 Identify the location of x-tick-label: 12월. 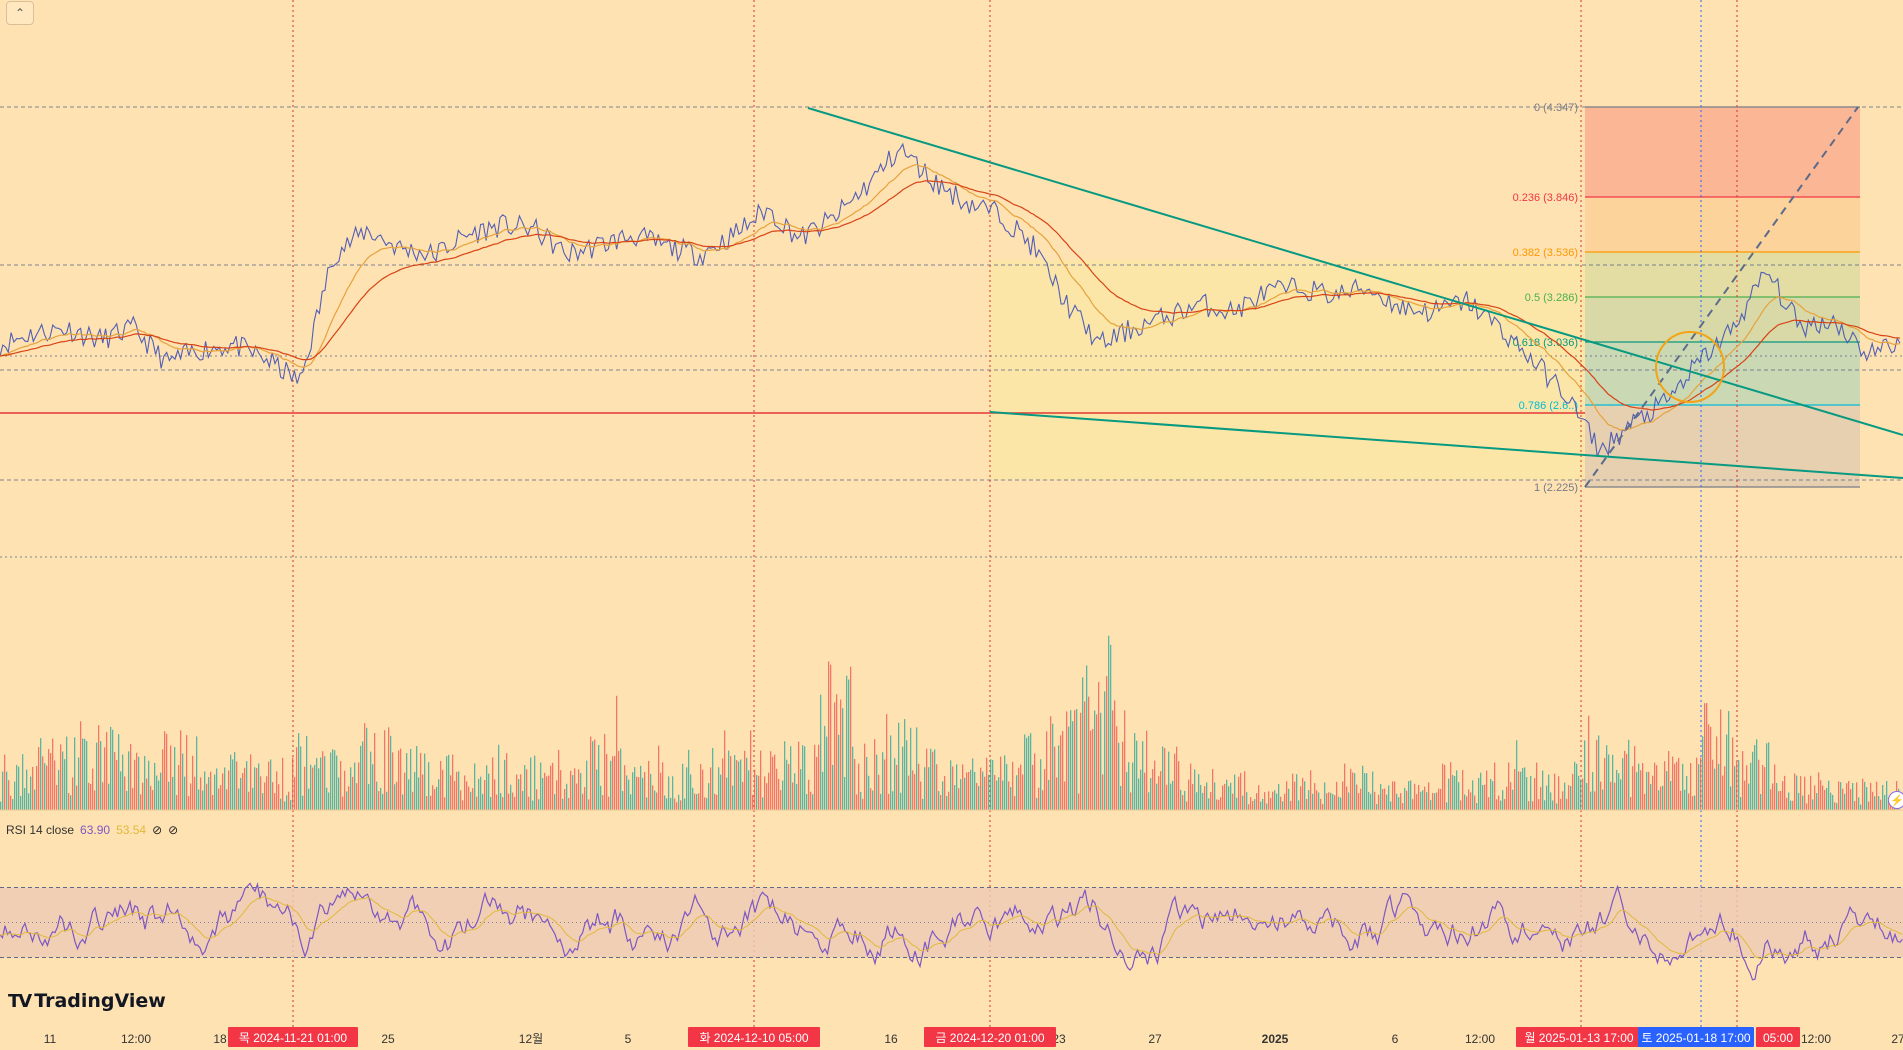
(531, 1039).